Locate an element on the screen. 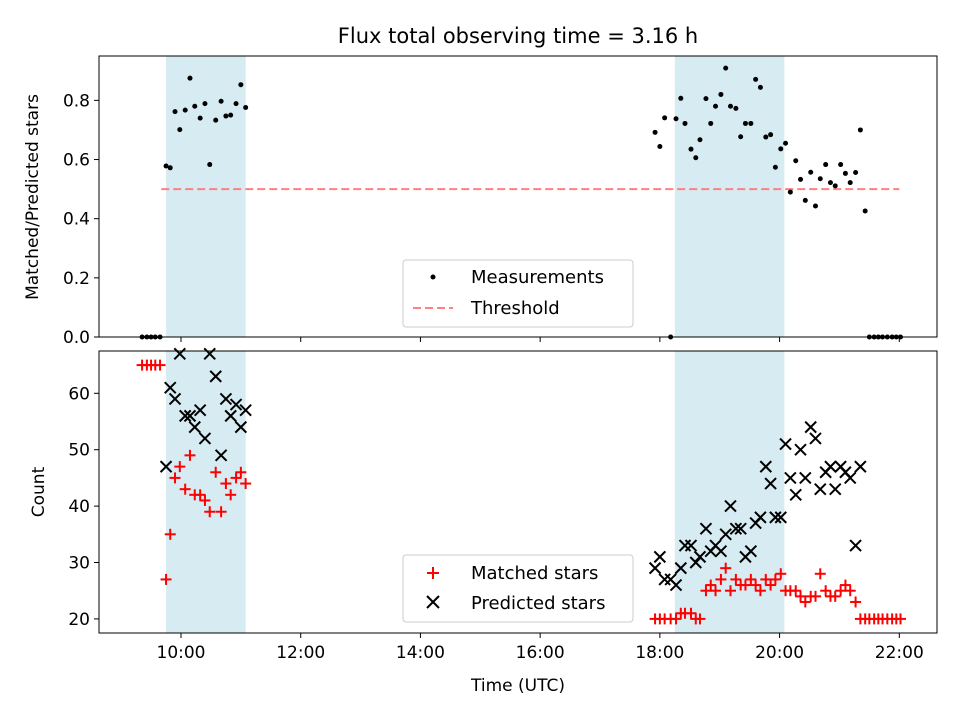 This screenshot has width=960, height=720. top-y-ticks: 0.0 0.2 0.4 0.6 0.8 is located at coordinates (81, 219).